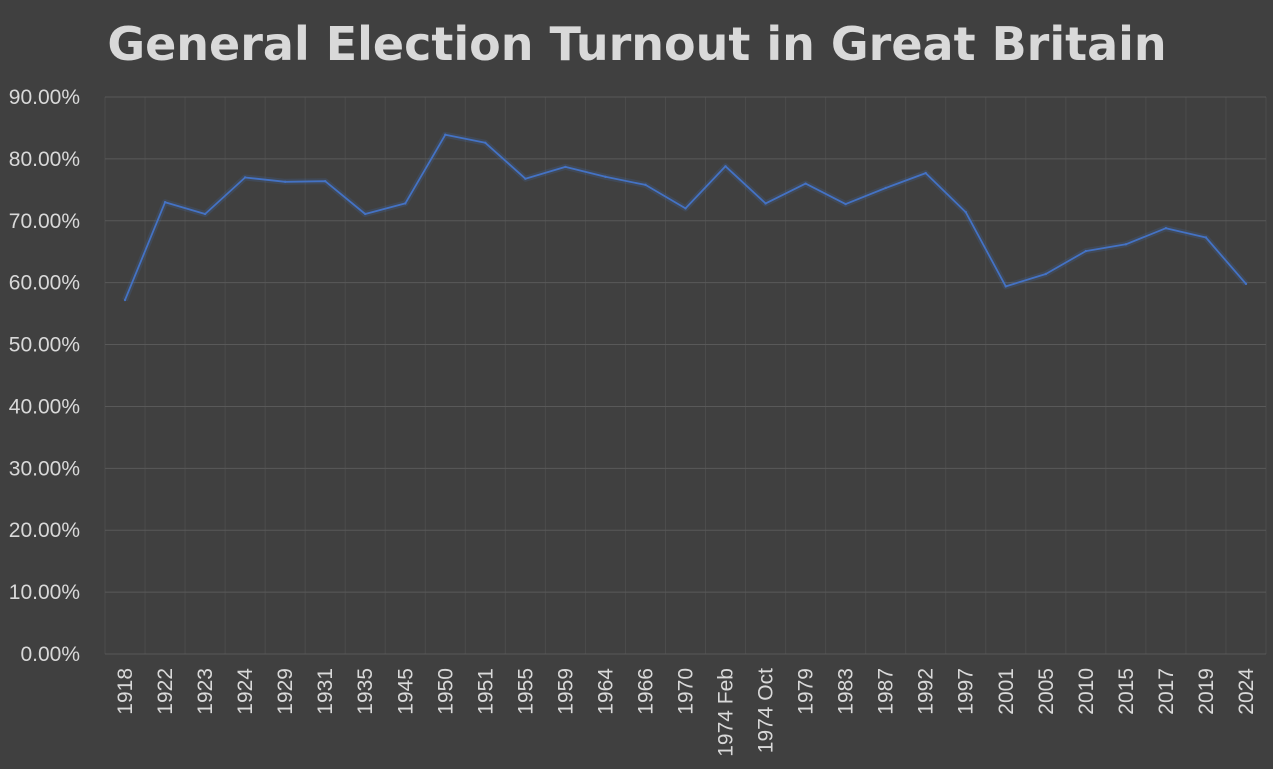  Describe the element at coordinates (645, 691) in the screenshot. I see `x-tick-label: 1966` at that location.